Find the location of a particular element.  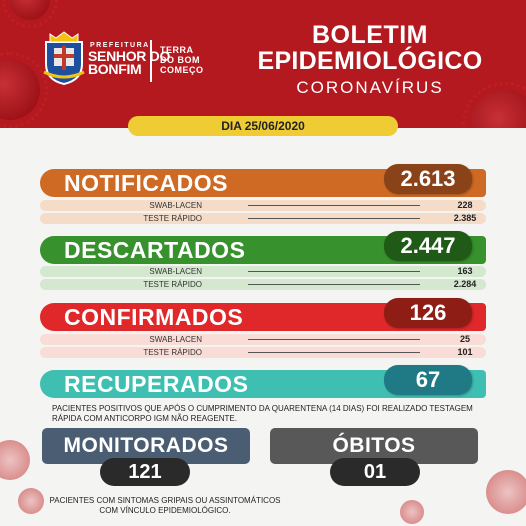

slogan-line1: TERRA is located at coordinates (177, 50).